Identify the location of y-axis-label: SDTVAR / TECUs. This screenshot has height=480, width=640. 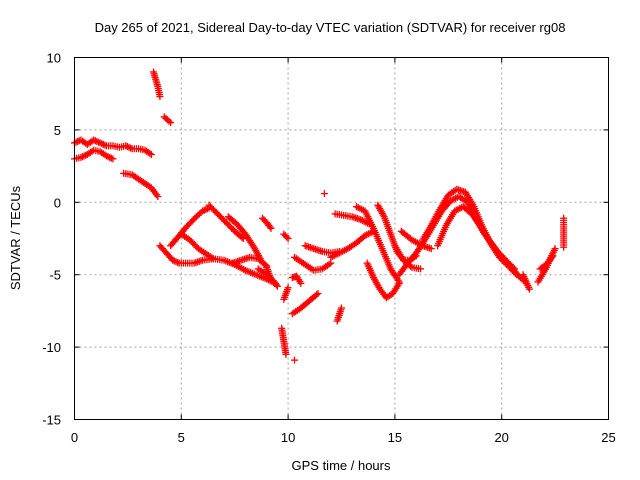
(15, 237).